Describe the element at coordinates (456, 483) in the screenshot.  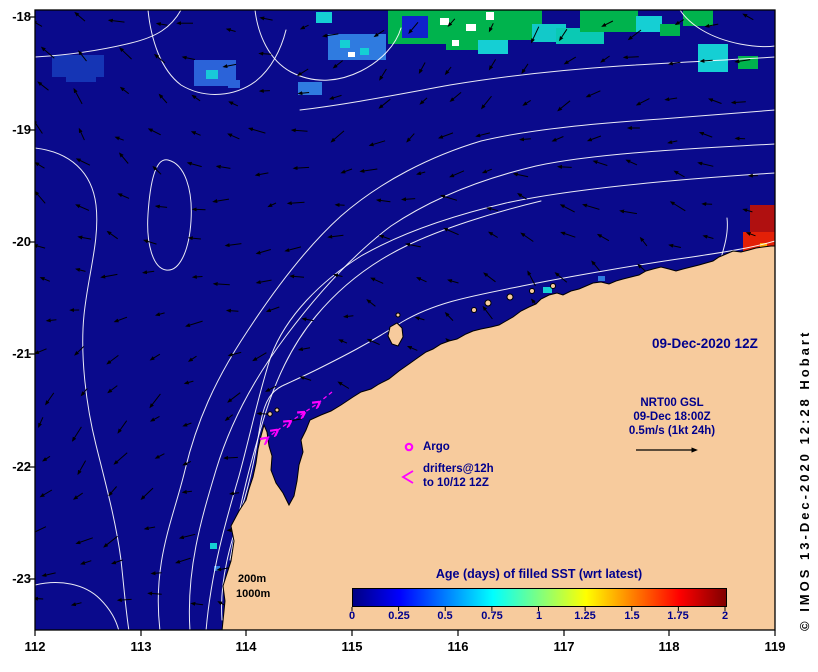
I see `drifters-legend-line2: to 10/12 12Z` at that location.